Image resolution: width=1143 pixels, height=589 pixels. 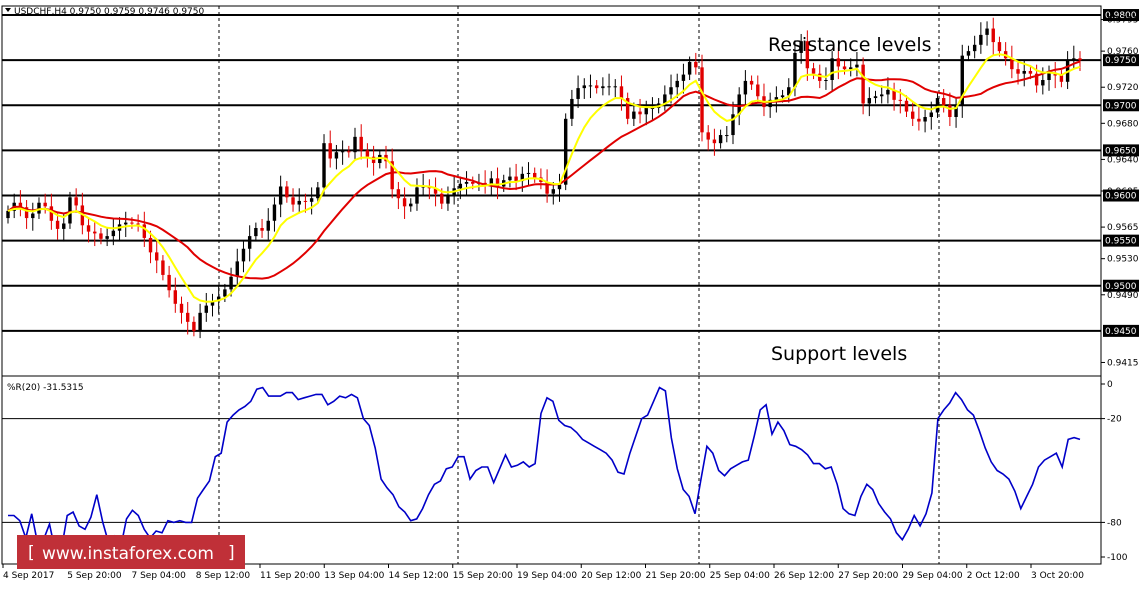 I want to click on time-label-3: 8 Sep 12:00, so click(x=223, y=576).